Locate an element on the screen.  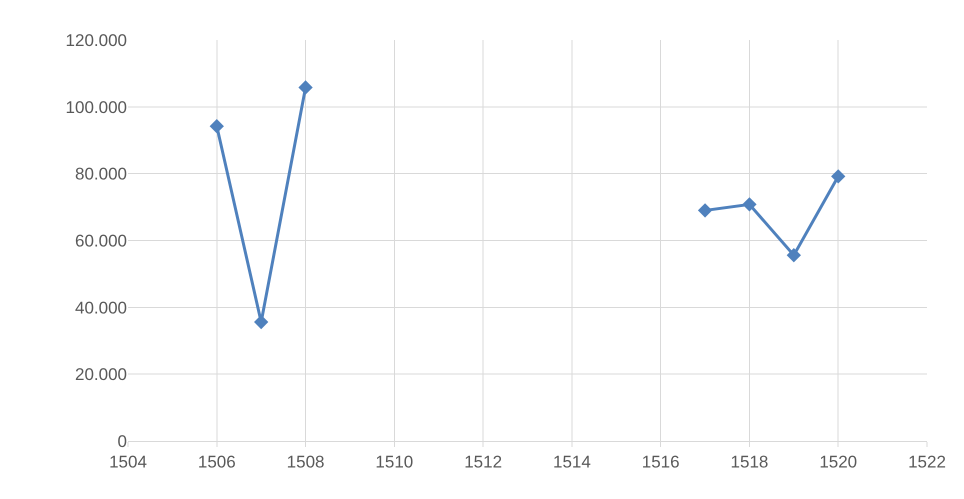
y-tick-label: 120.000 is located at coordinates (96, 40).